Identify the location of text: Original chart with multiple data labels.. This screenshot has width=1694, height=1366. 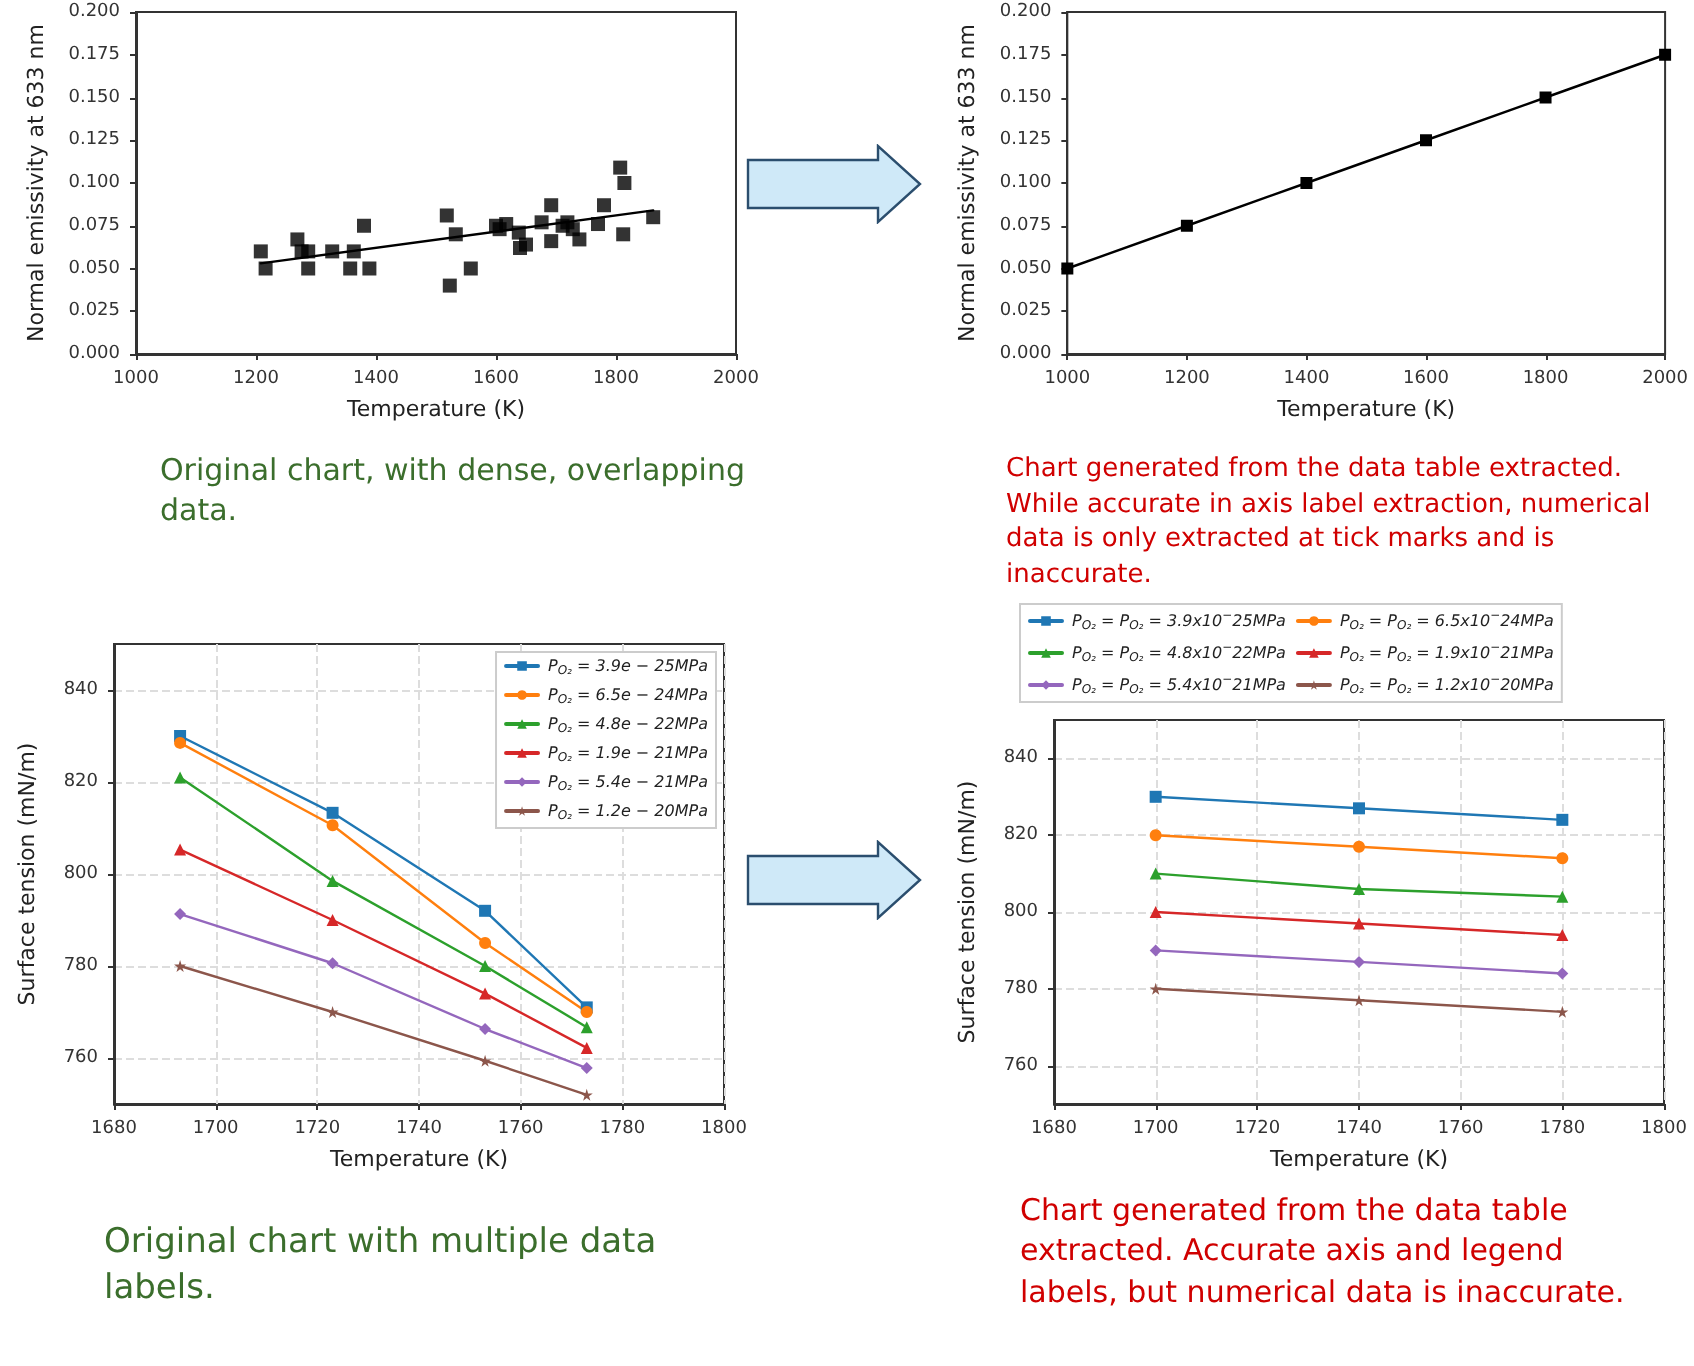
(381, 1266).